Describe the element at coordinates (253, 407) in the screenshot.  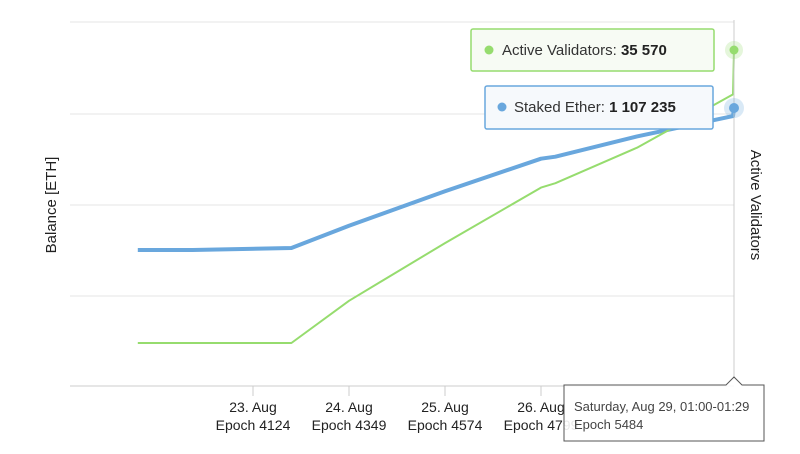
I see `x-tick-date-label: 23. Aug` at that location.